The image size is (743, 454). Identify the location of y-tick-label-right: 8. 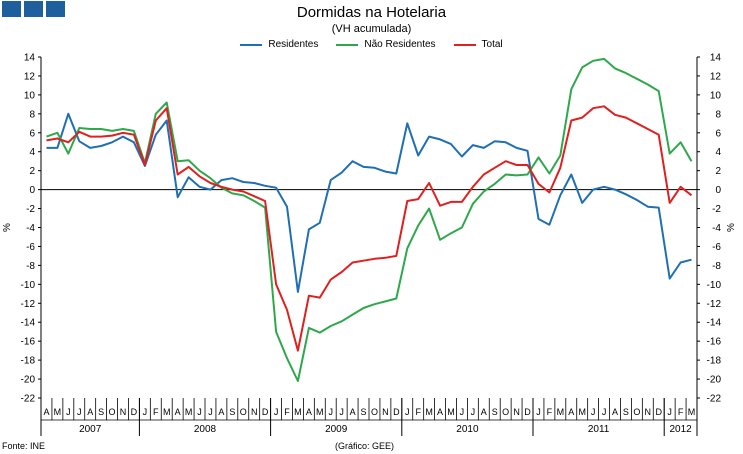
(718, 114).